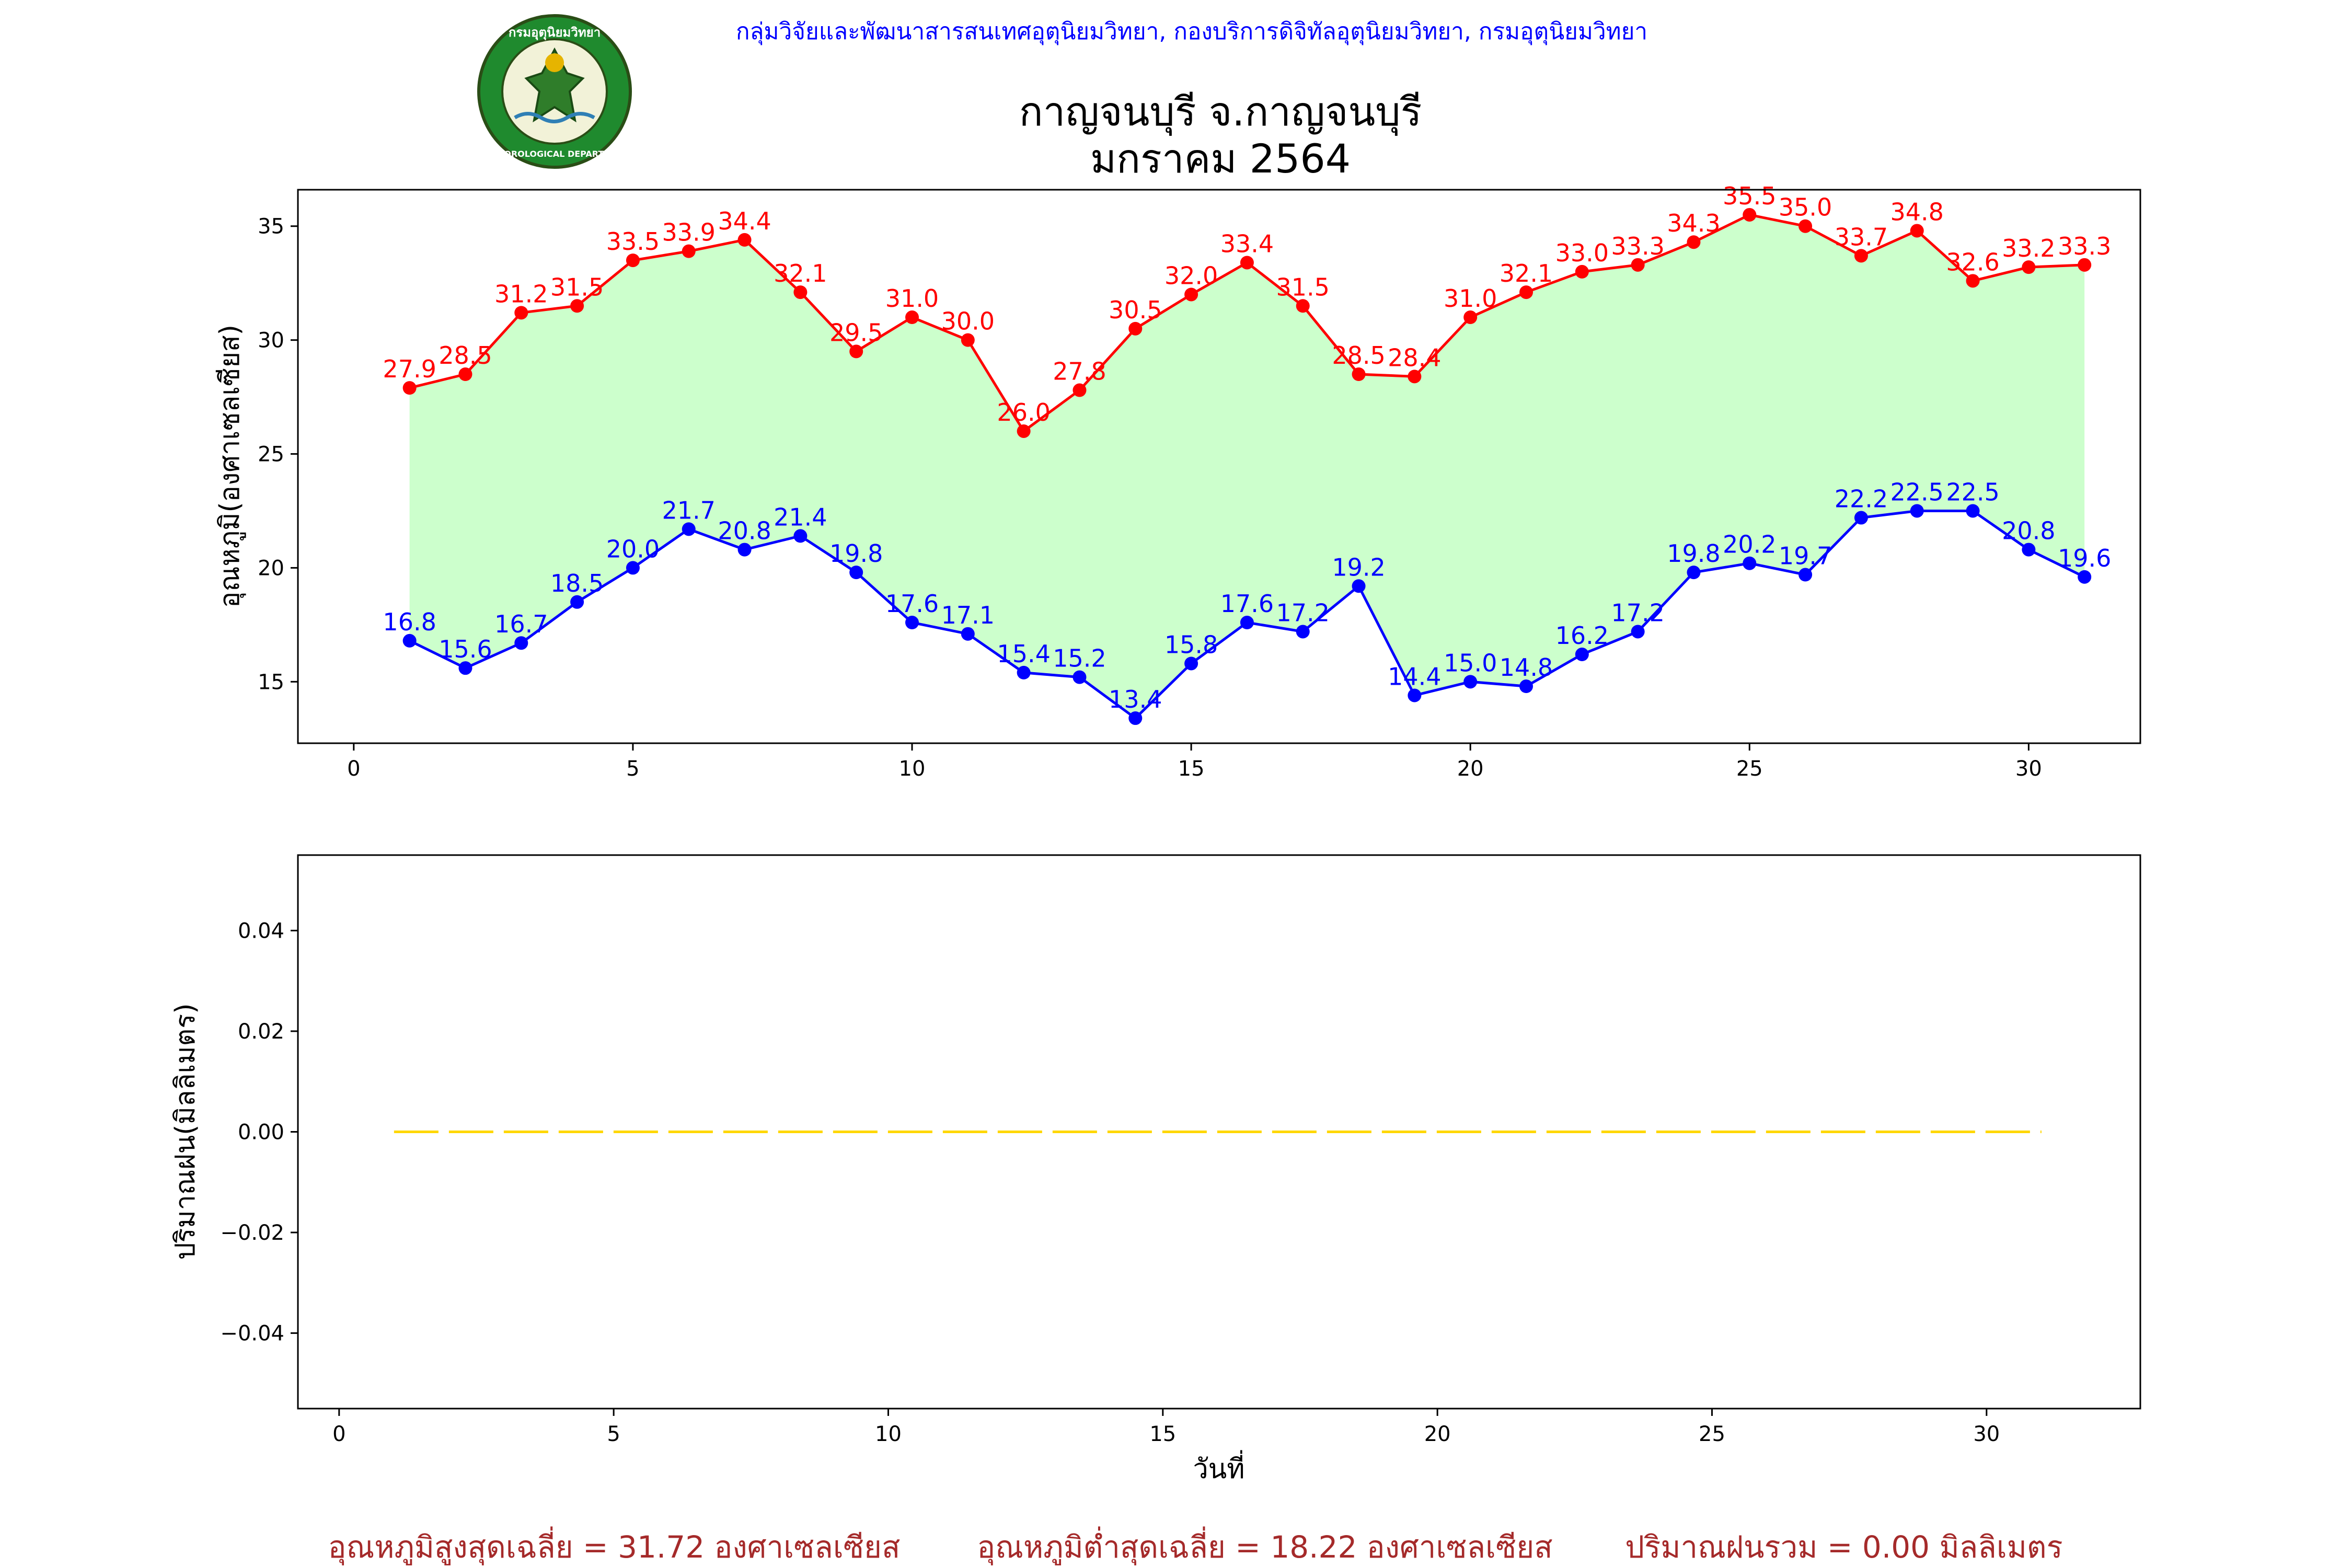 The height and width of the screenshot is (1568, 2352). Describe the element at coordinates (1303, 612) in the screenshot. I see `temperature-data-label-1-17: 17.2` at that location.